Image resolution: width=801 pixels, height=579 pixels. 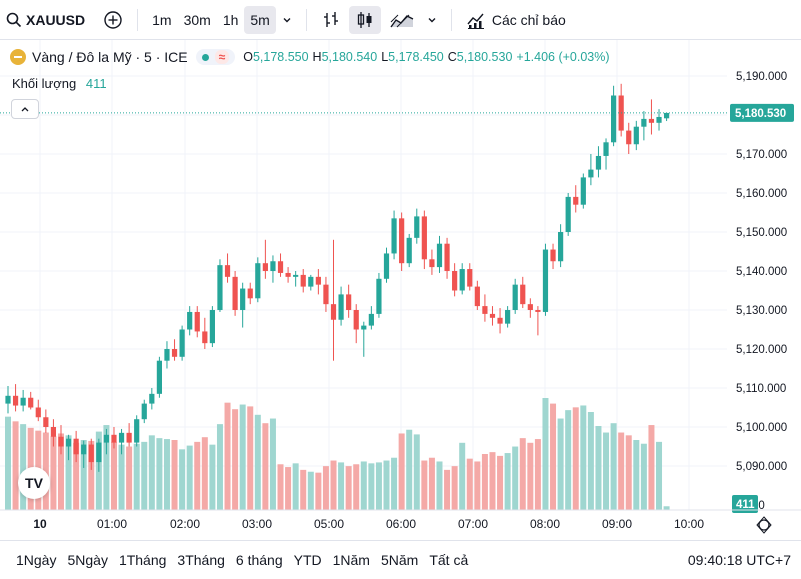 I want to click on compare-symbol-button, so click(x=113, y=20).